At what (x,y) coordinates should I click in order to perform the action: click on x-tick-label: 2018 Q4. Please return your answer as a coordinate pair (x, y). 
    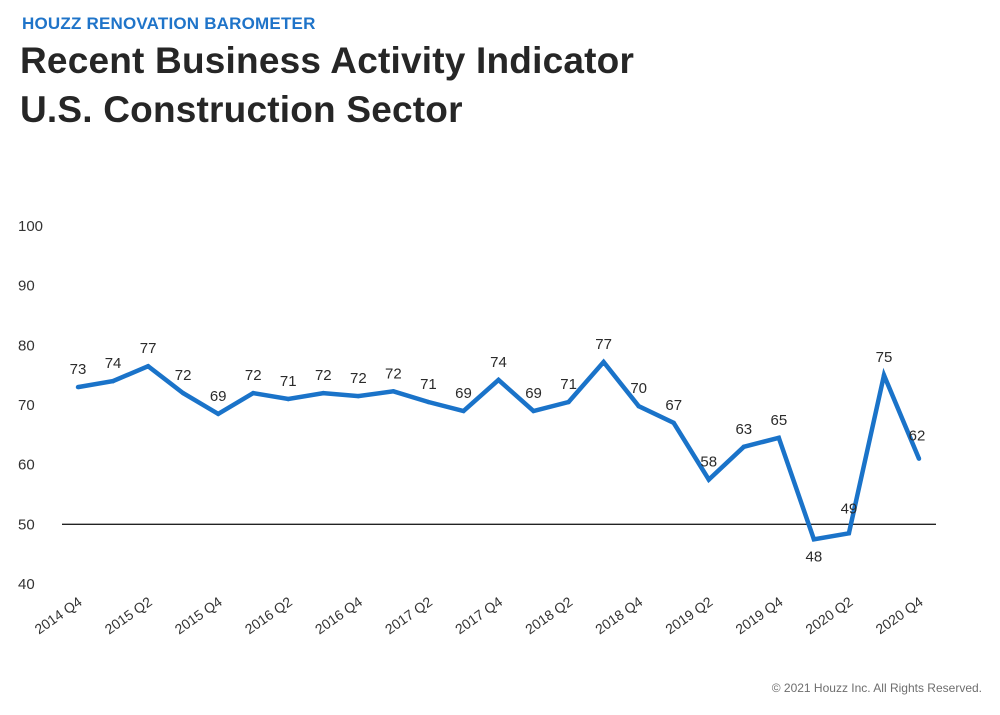
    Looking at the image, I should click on (618, 615).